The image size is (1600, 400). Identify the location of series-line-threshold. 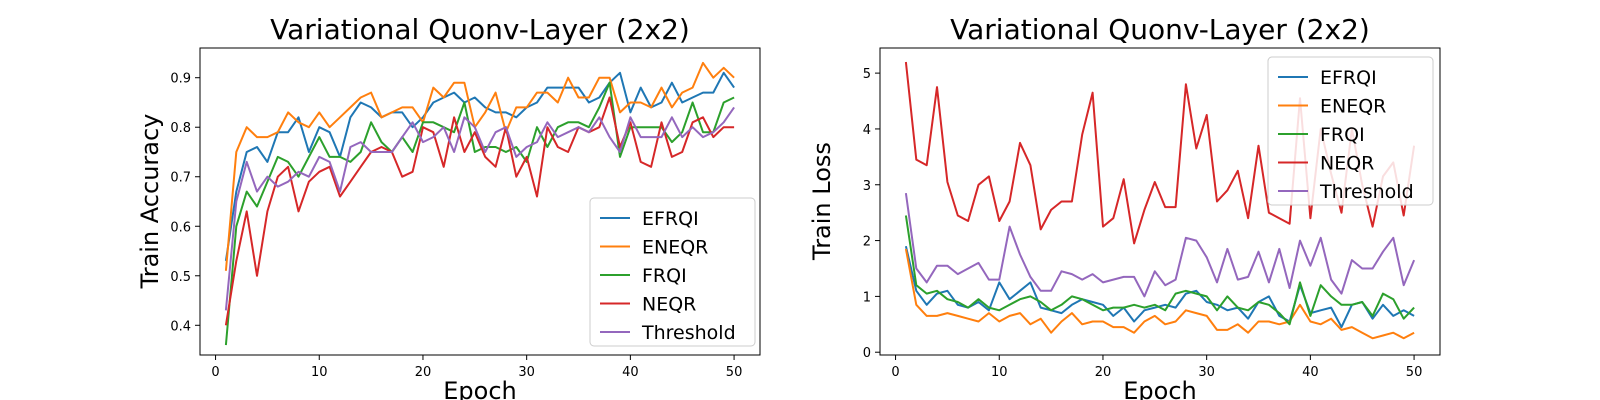
(1160, 245).